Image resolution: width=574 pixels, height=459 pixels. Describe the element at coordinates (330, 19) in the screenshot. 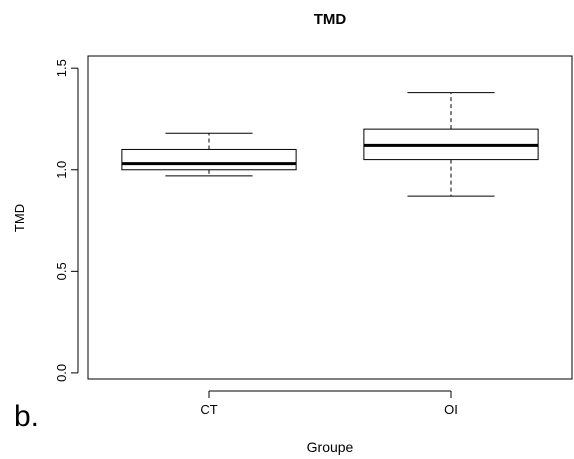

I see `chart-title: TMD` at that location.